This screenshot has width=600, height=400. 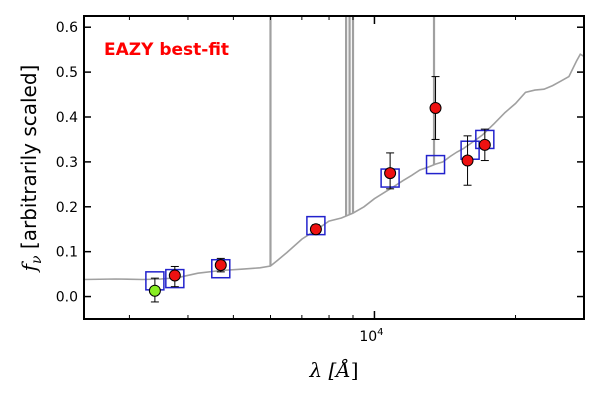 What do you see at coordinates (342, 369) in the screenshot?
I see `x-axis-unit: Å` at bounding box center [342, 369].